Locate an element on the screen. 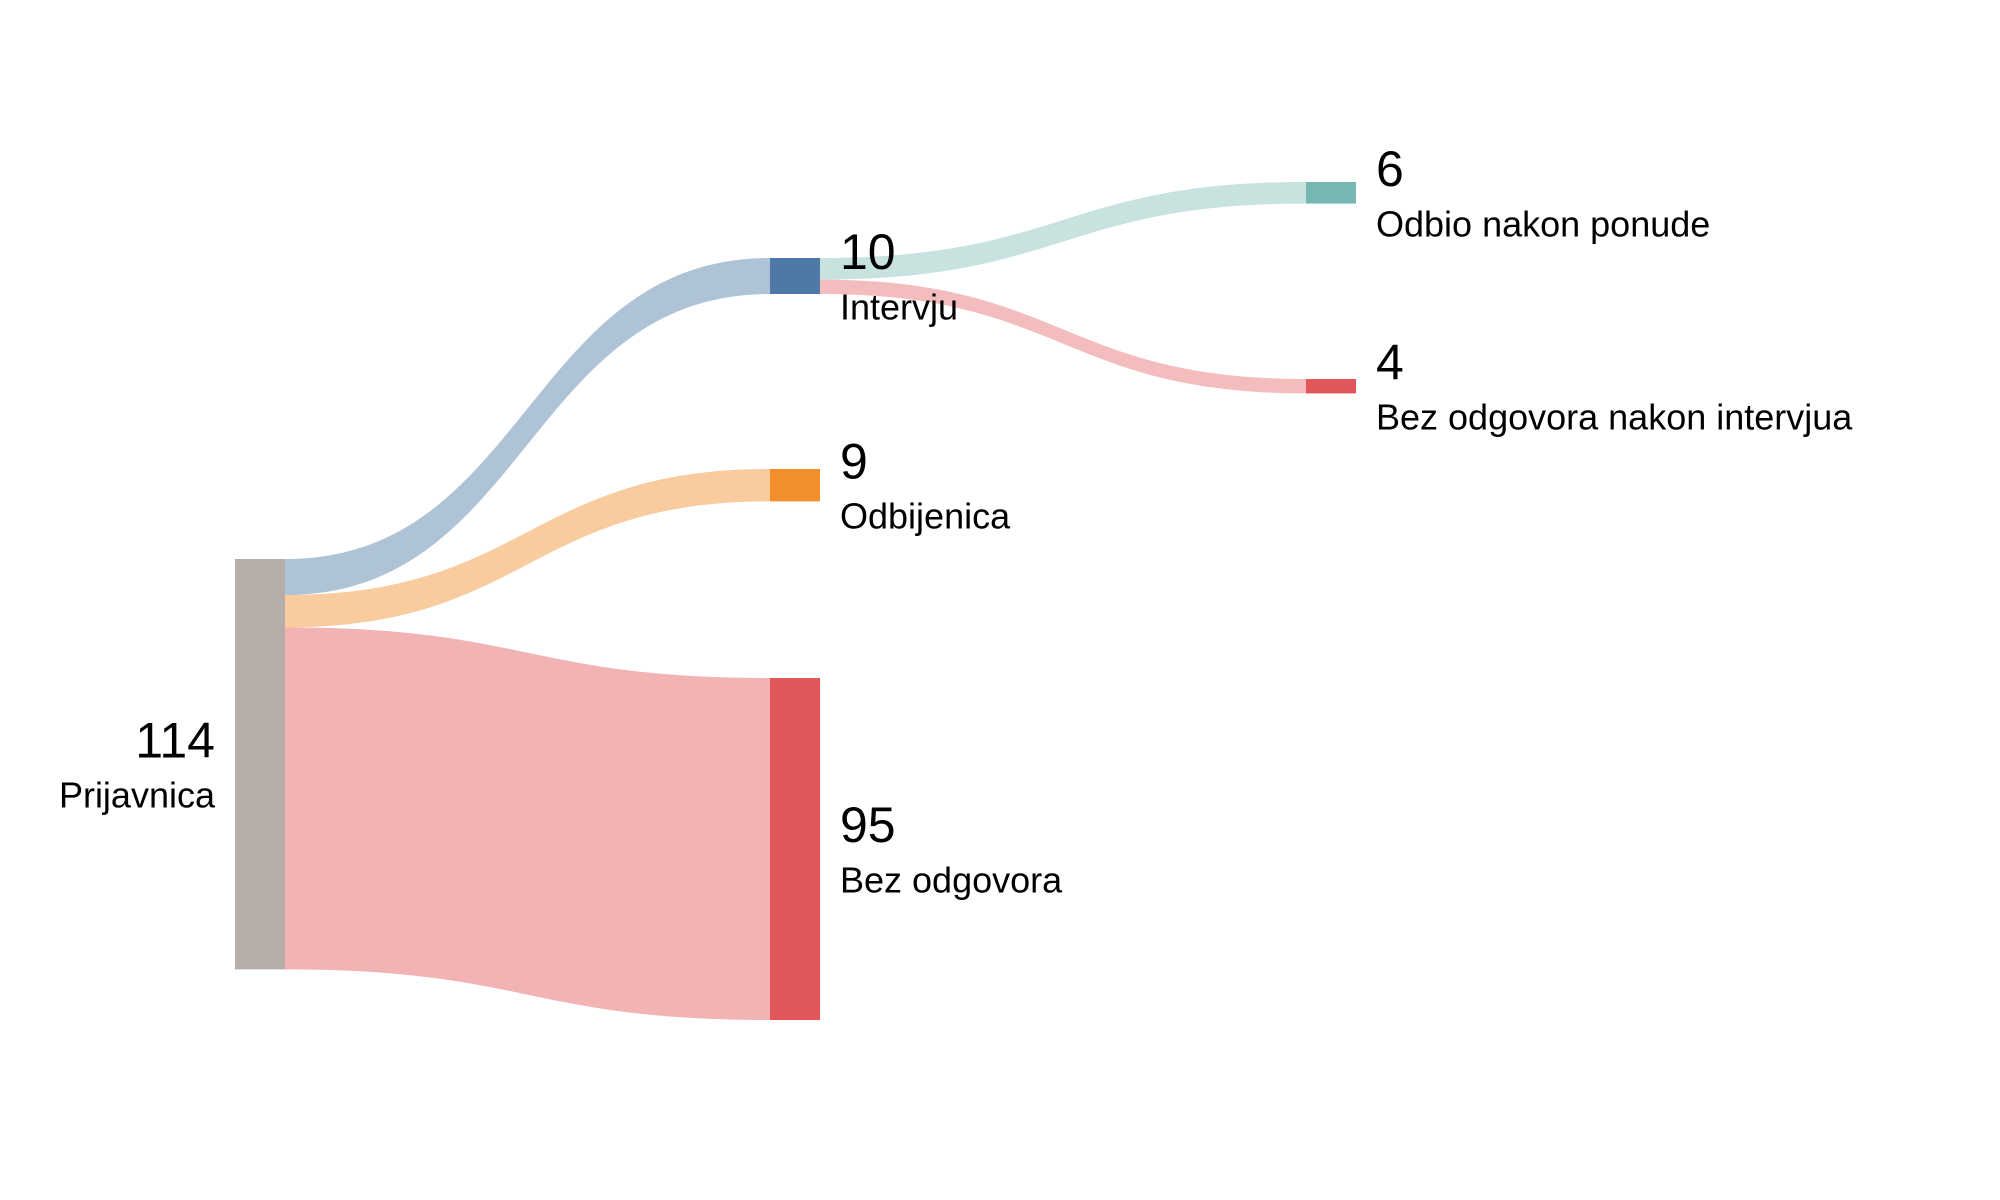 The height and width of the screenshot is (1200, 2000). node-label: Odbio nakon ponude is located at coordinates (1543, 223).